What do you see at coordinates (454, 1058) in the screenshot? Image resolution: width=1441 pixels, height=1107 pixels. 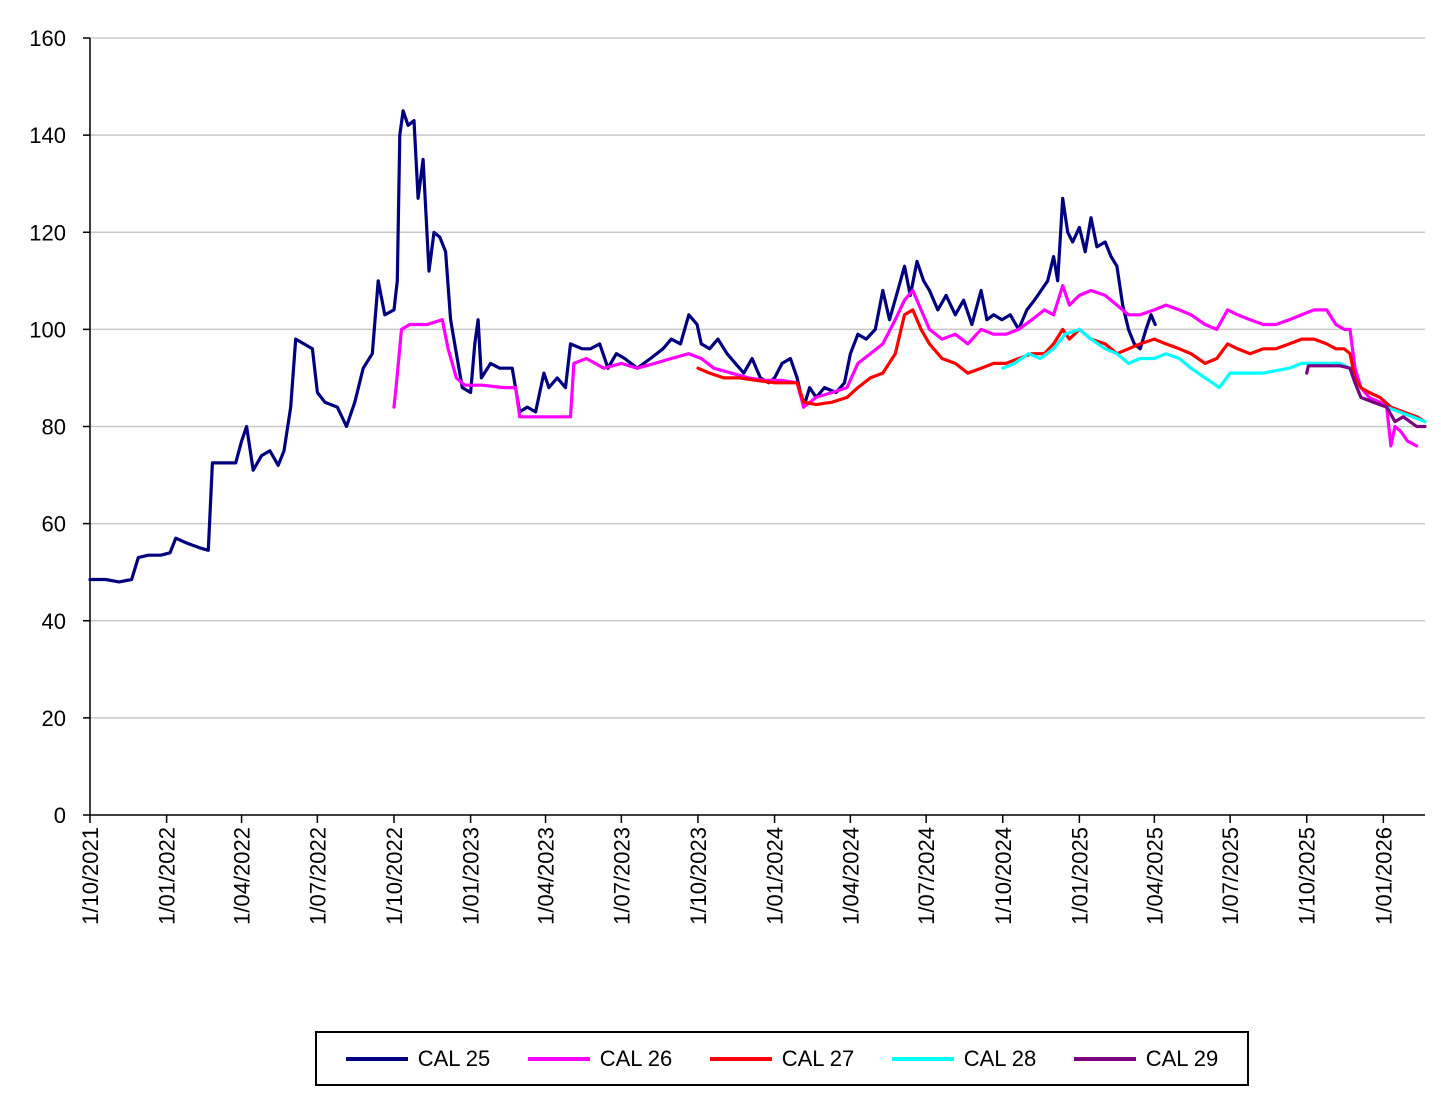 I see `legend-label: CAL 25` at bounding box center [454, 1058].